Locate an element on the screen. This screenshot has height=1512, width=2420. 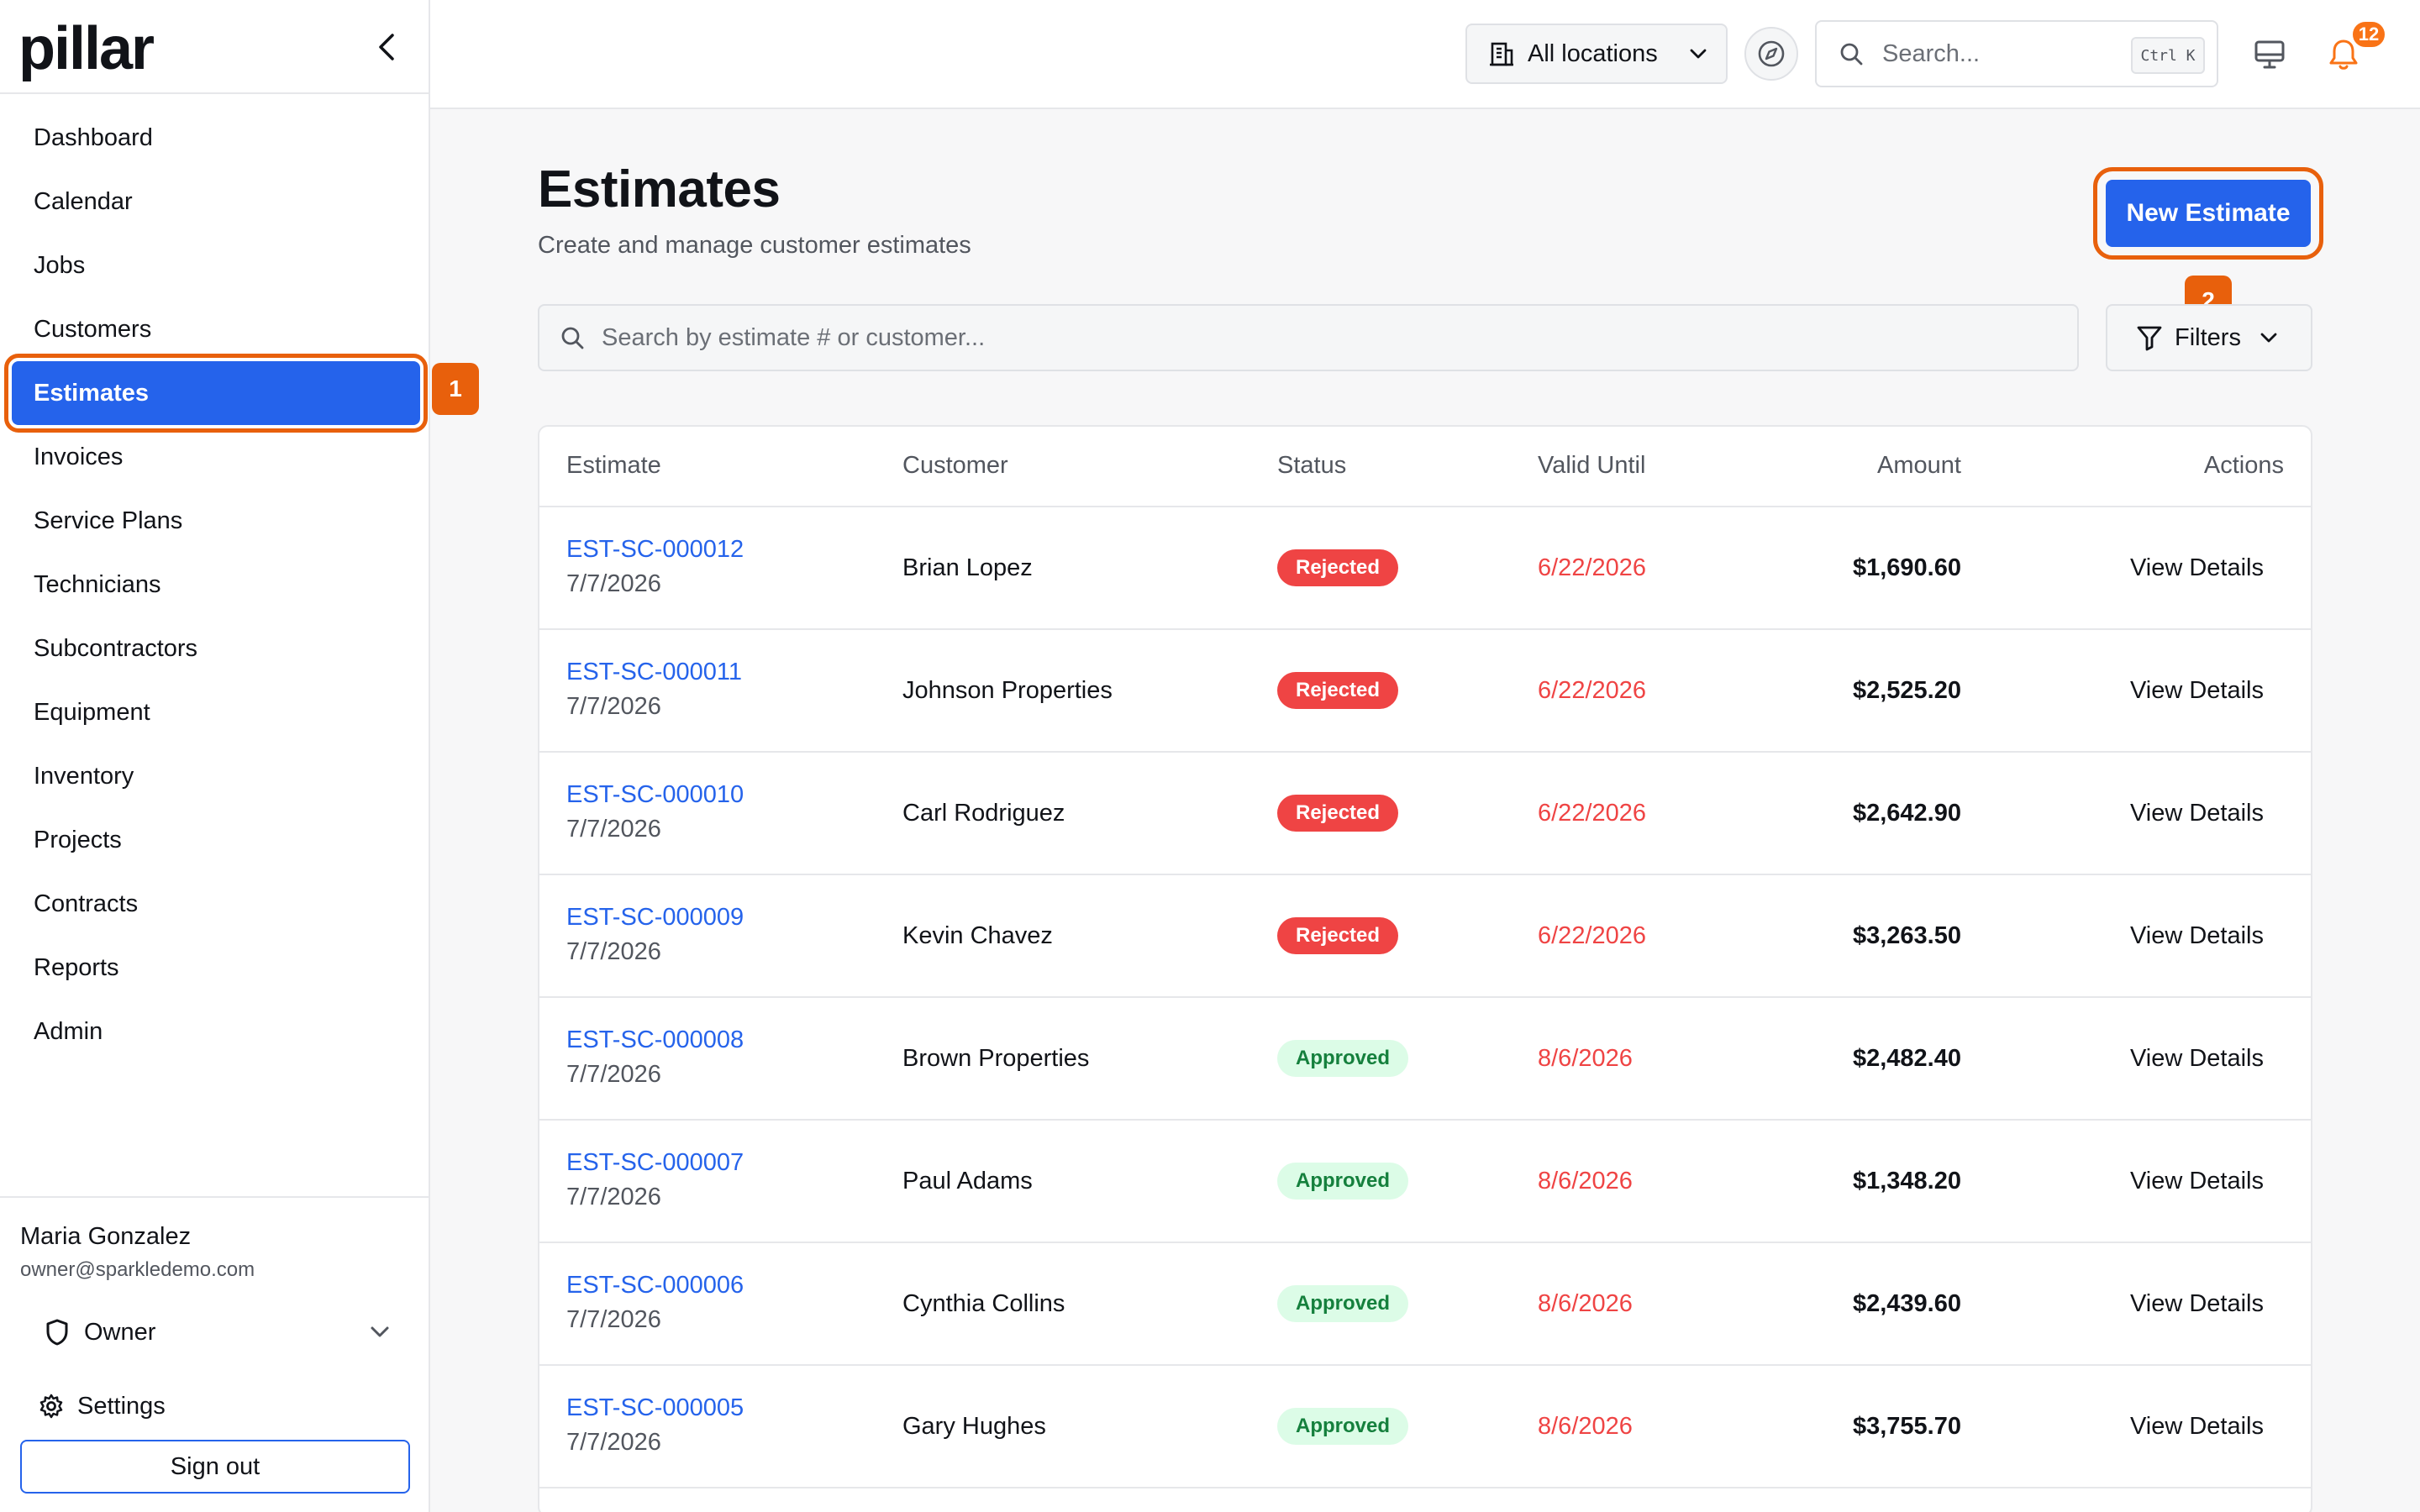
user-name: Maria Gonzalez is located at coordinates (106, 1236).